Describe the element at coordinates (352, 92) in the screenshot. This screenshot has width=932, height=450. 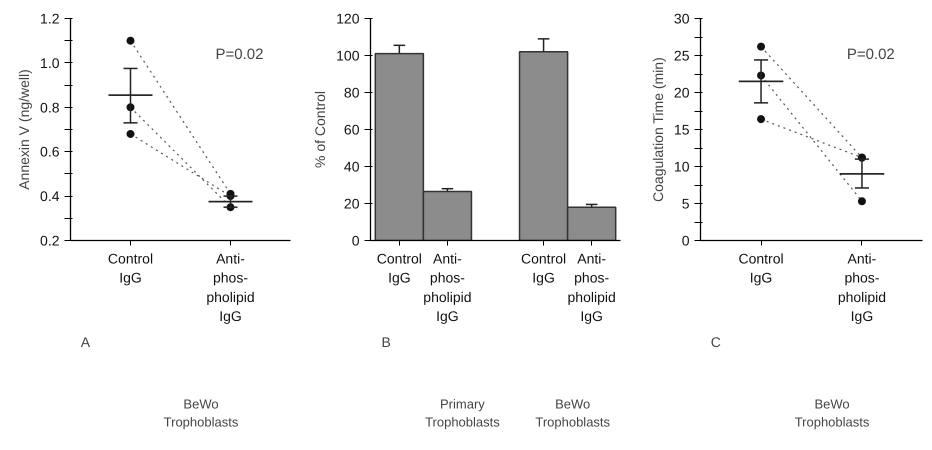
I see `y-tick-label: 80` at that location.